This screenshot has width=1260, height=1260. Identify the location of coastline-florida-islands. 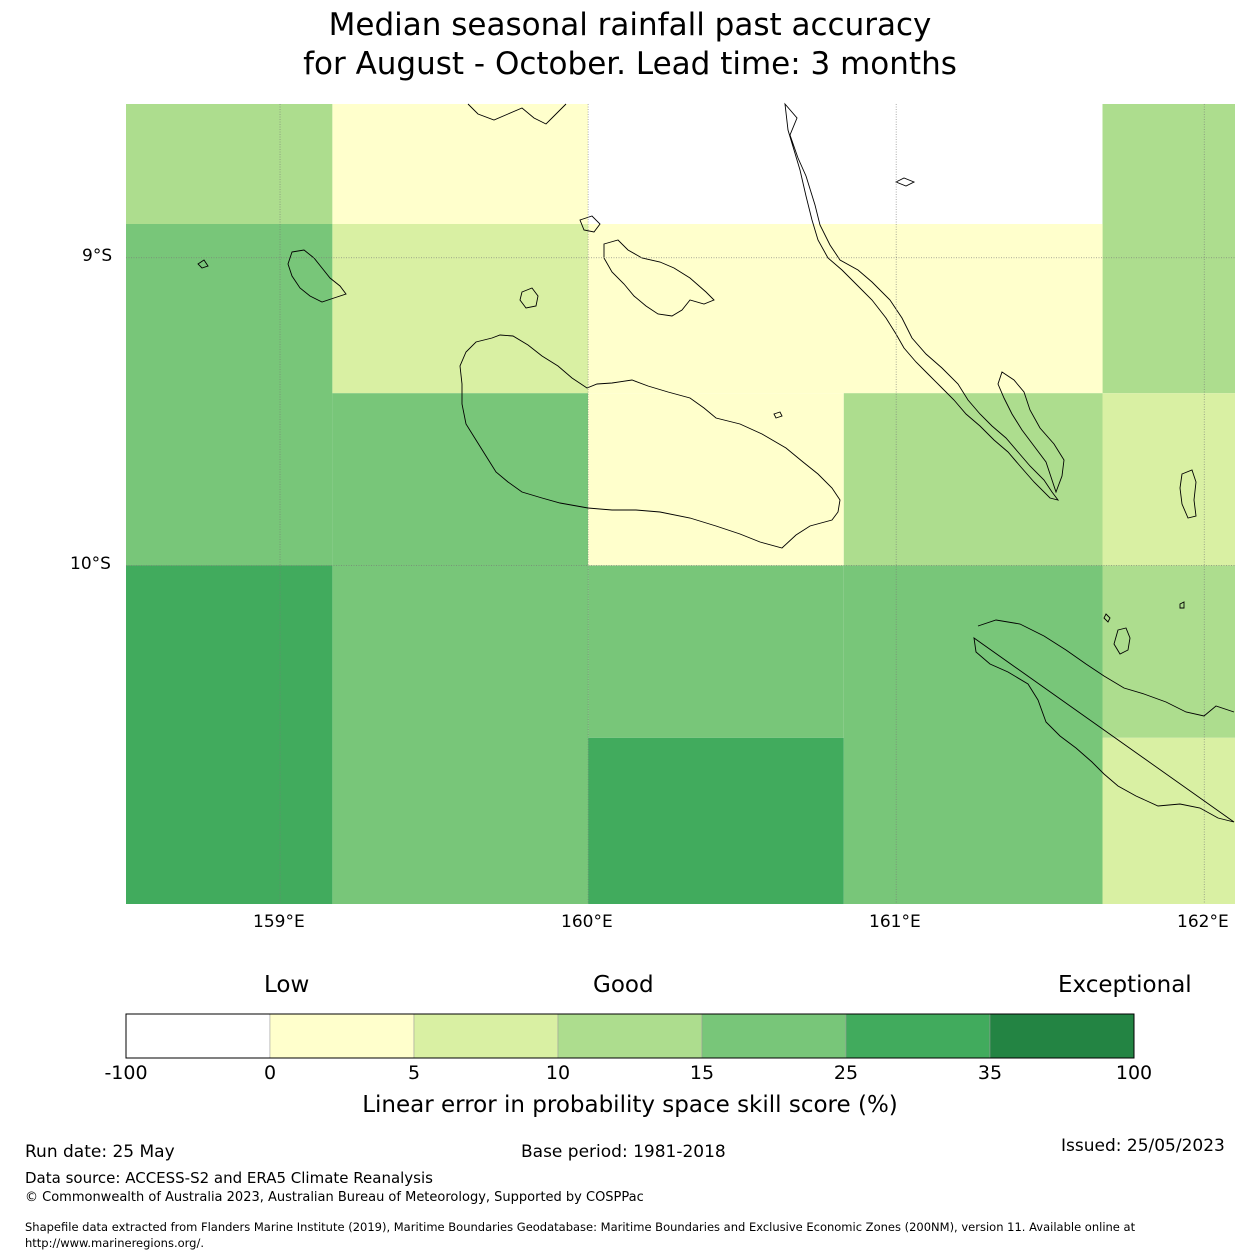
(659, 278).